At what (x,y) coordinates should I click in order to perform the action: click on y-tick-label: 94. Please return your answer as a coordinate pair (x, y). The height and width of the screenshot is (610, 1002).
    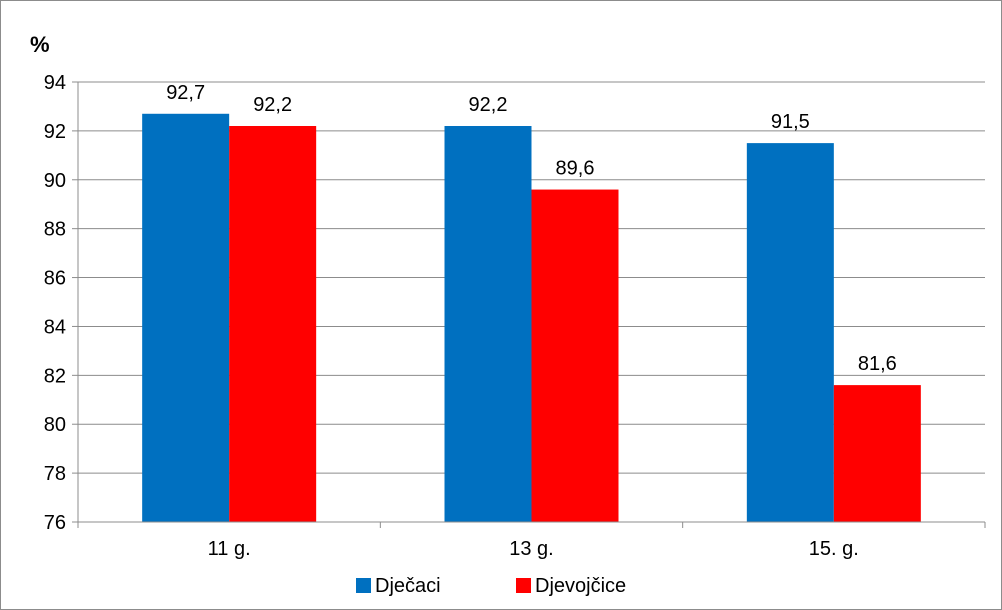
    Looking at the image, I should click on (55, 83).